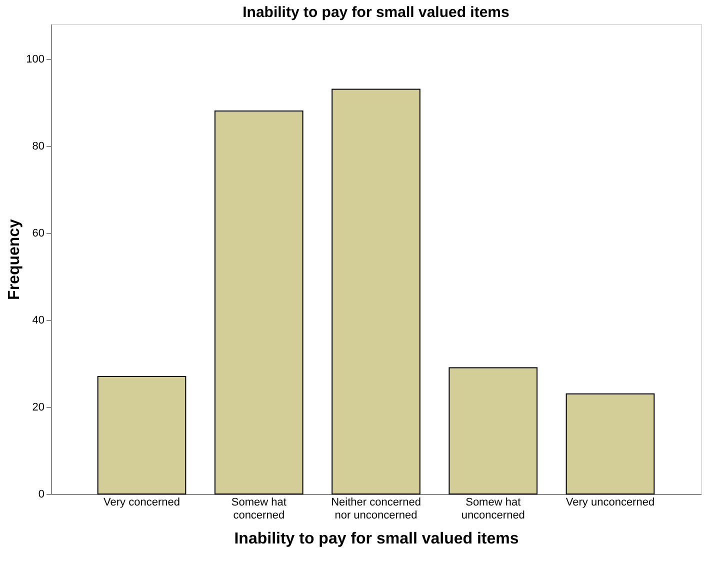 This screenshot has height=574, width=715. Describe the element at coordinates (41, 494) in the screenshot. I see `y-tick-label: 0` at that location.